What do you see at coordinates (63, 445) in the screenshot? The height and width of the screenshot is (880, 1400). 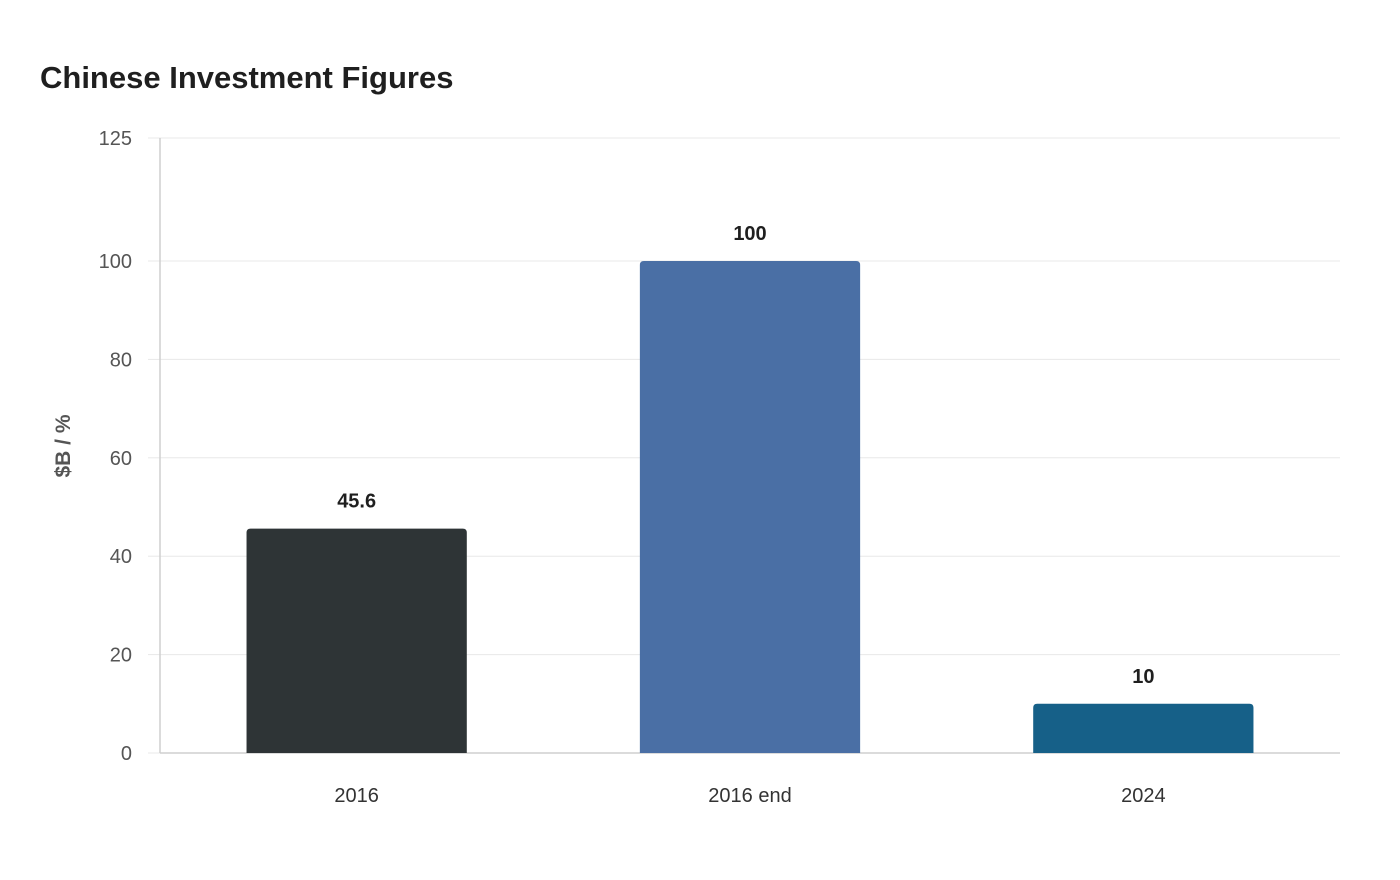 I see `y-axis-title: $B / %` at bounding box center [63, 445].